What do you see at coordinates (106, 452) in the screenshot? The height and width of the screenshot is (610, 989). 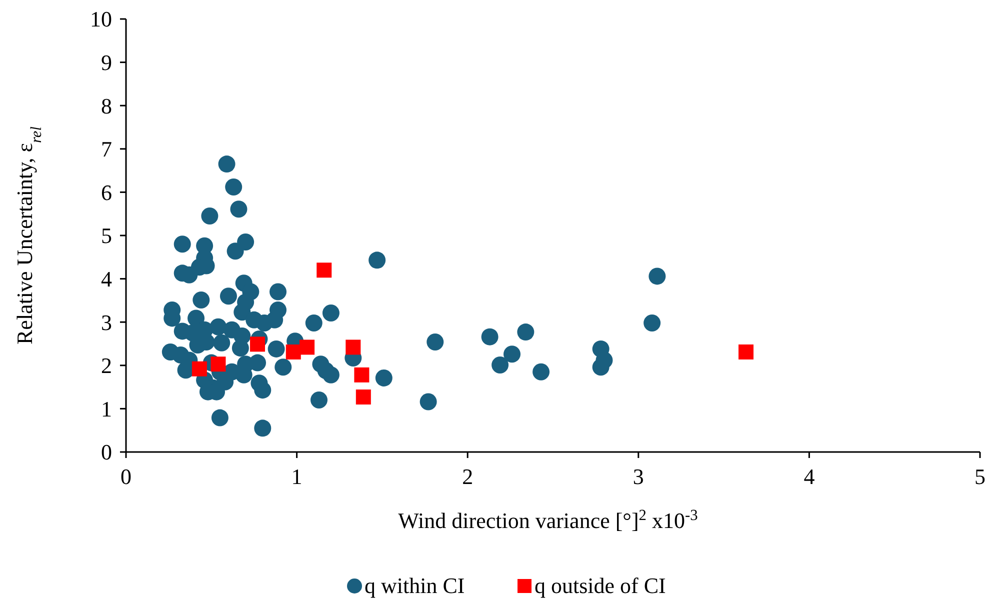 I see `y-tick-label: 0` at bounding box center [106, 452].